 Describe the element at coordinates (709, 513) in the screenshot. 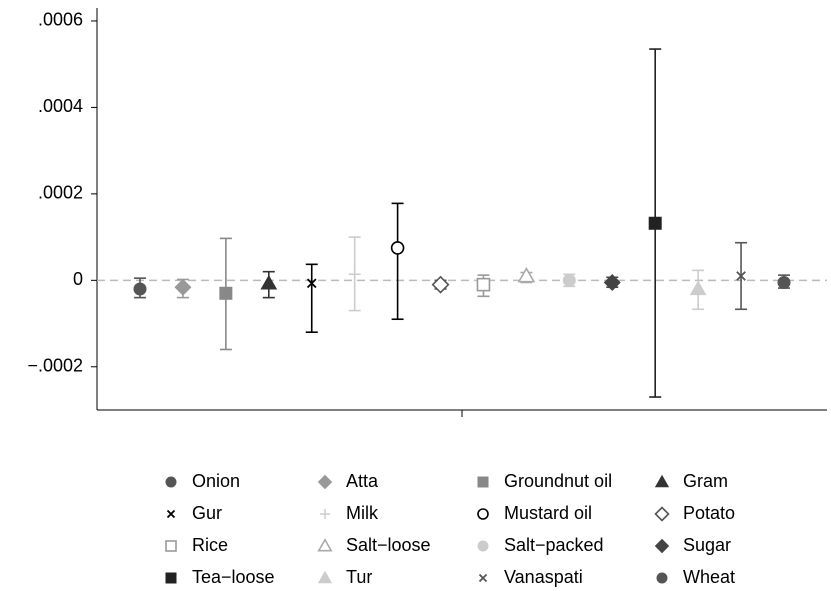

I see `legend-label: Potato` at that location.